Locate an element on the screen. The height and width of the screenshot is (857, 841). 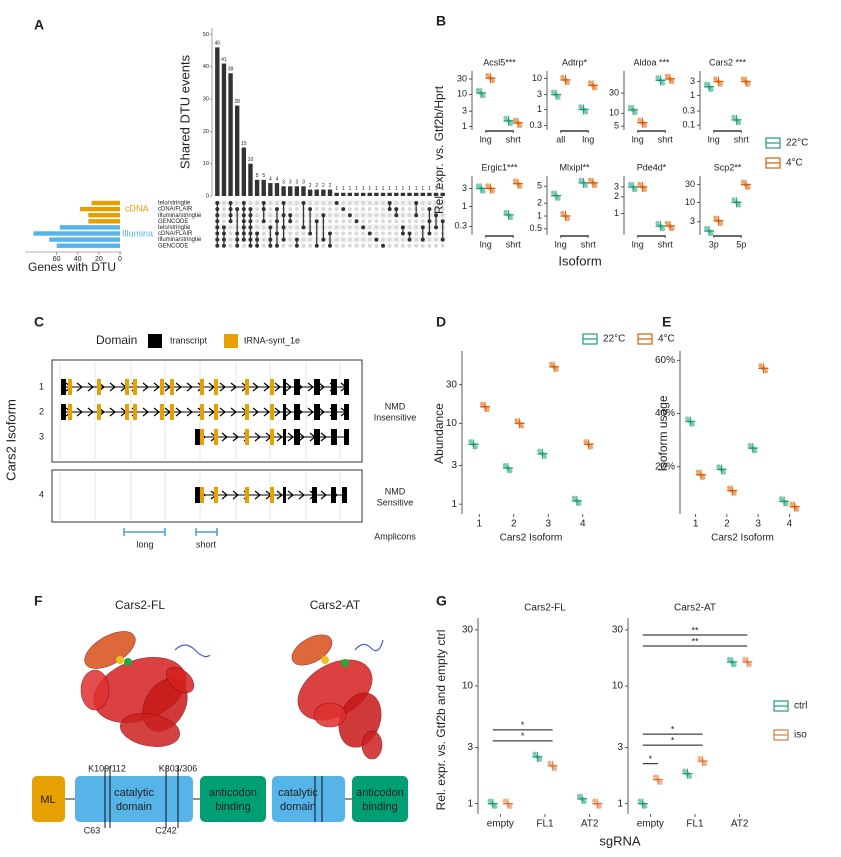
y-axis-title: Isoform usage is located at coordinates (663, 433).